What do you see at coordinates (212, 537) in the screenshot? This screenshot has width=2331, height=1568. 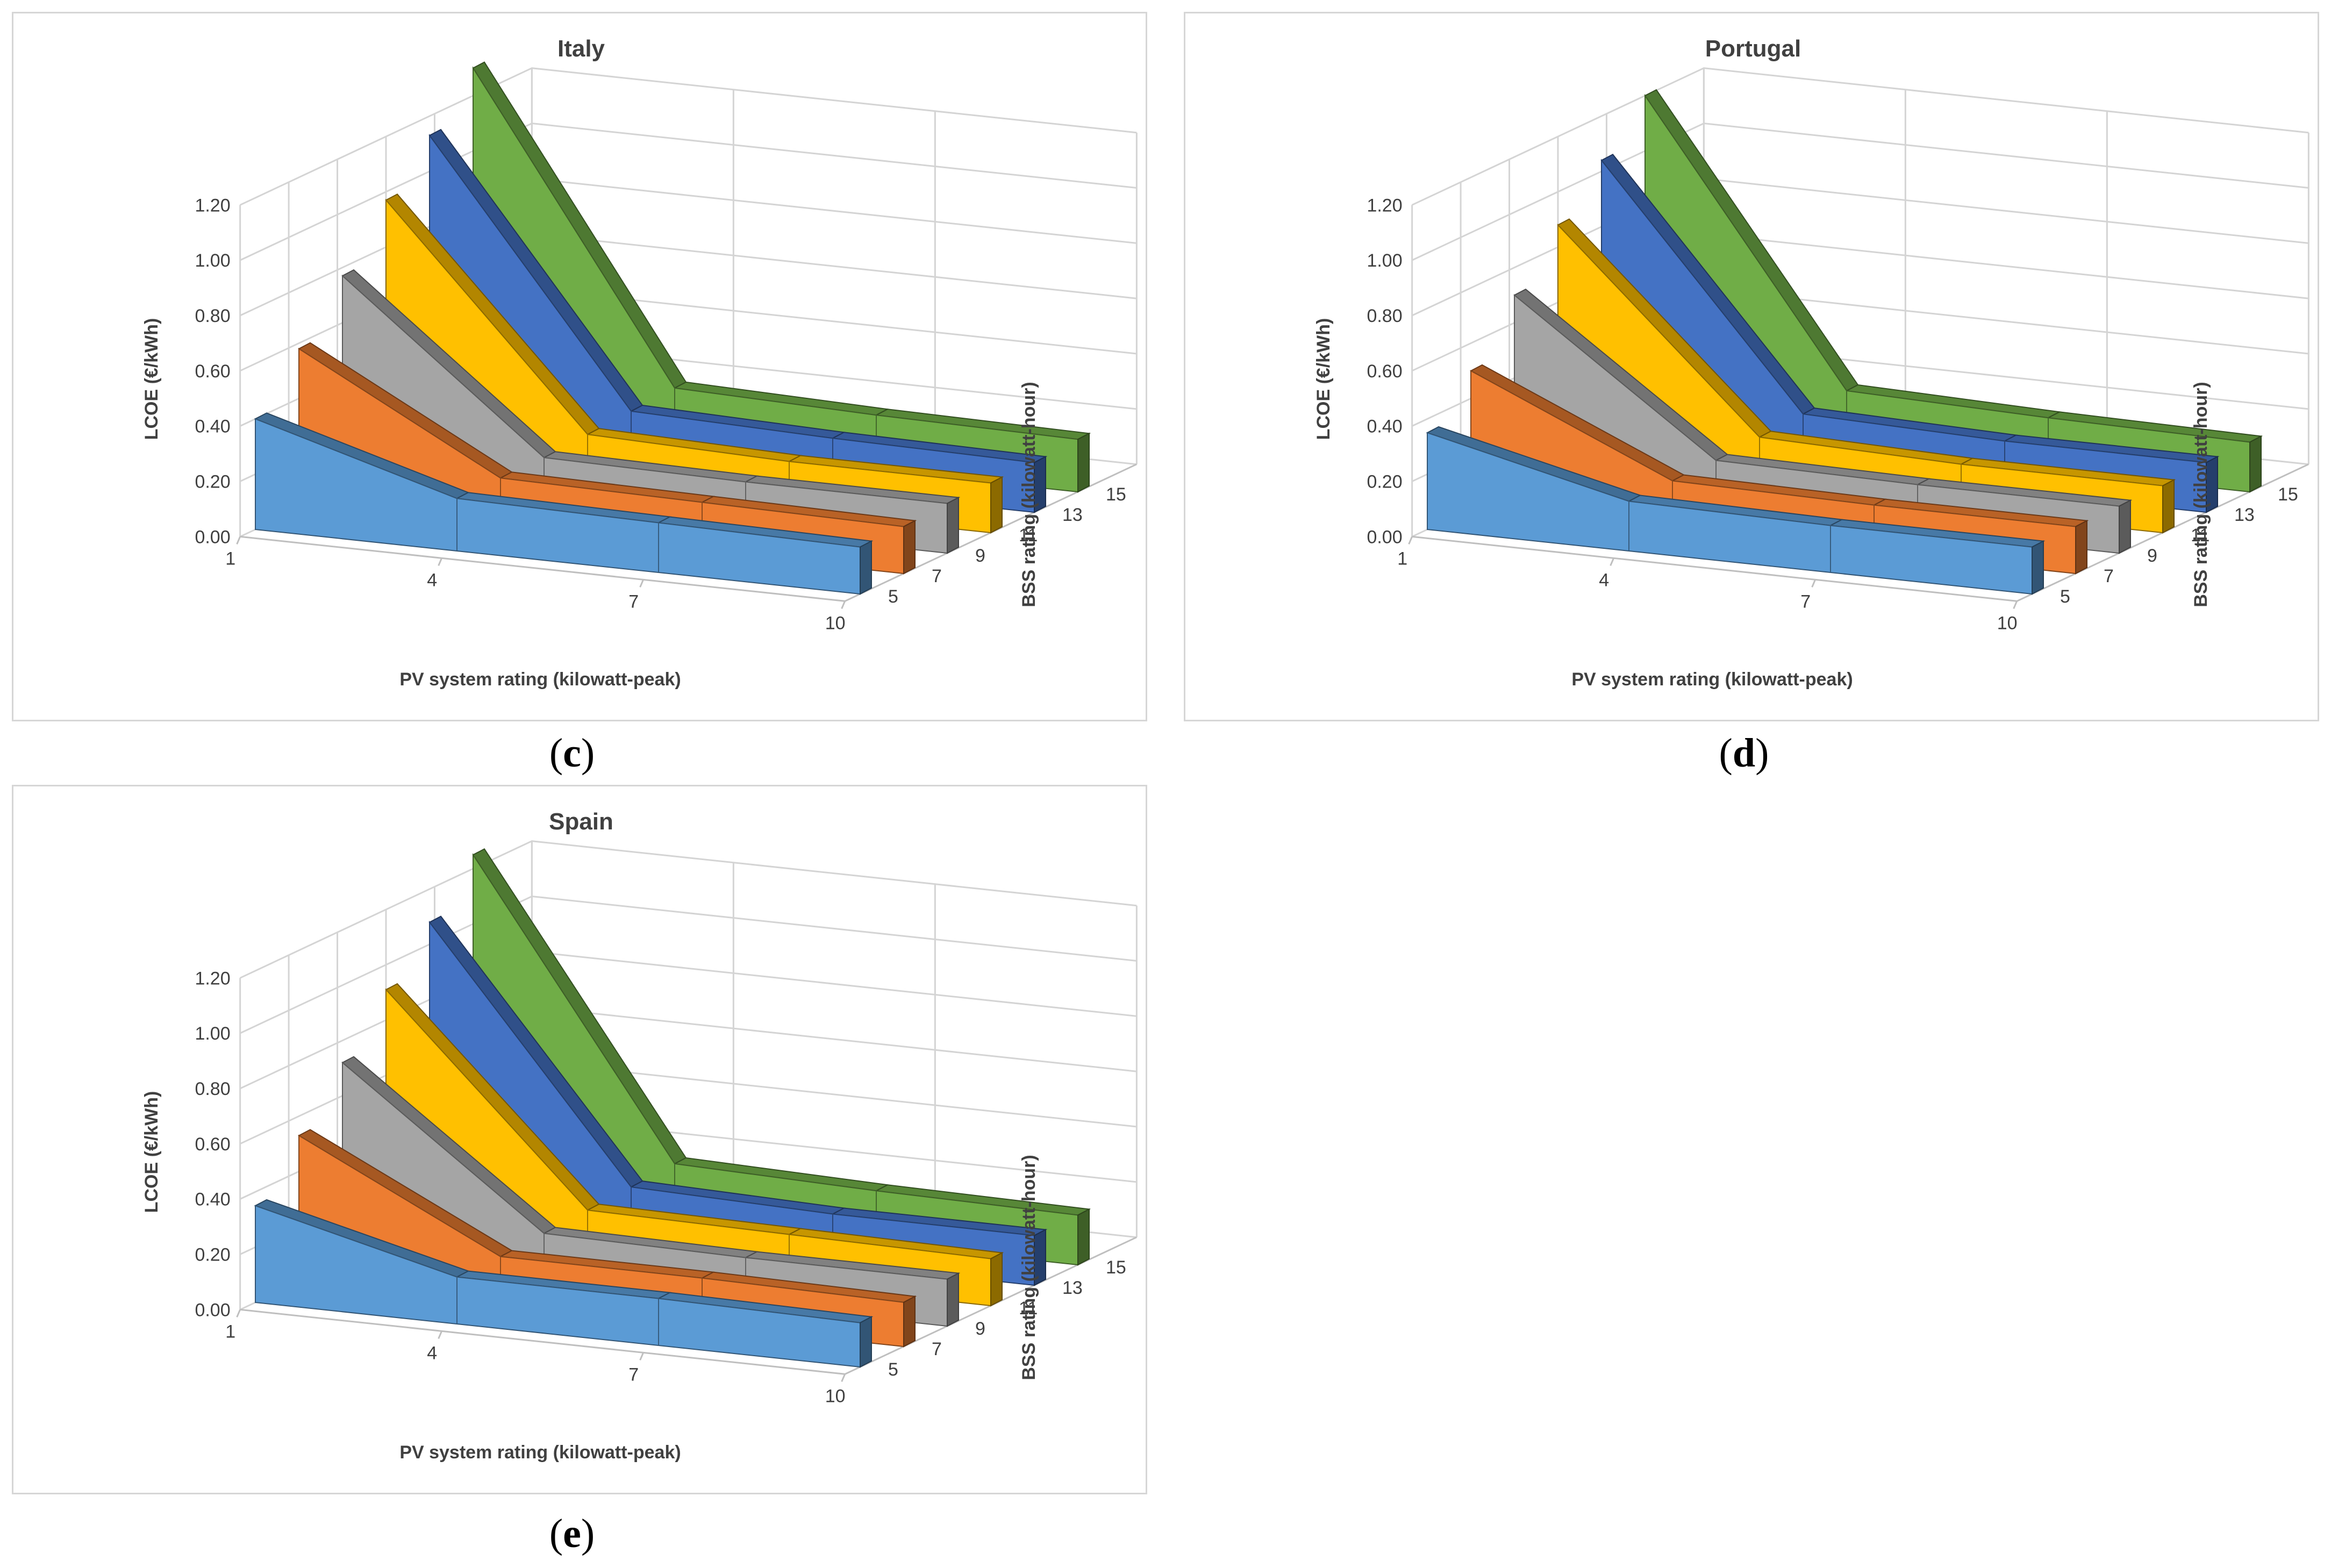 I see `italy-ytick-label-0: 0.00` at bounding box center [212, 537].